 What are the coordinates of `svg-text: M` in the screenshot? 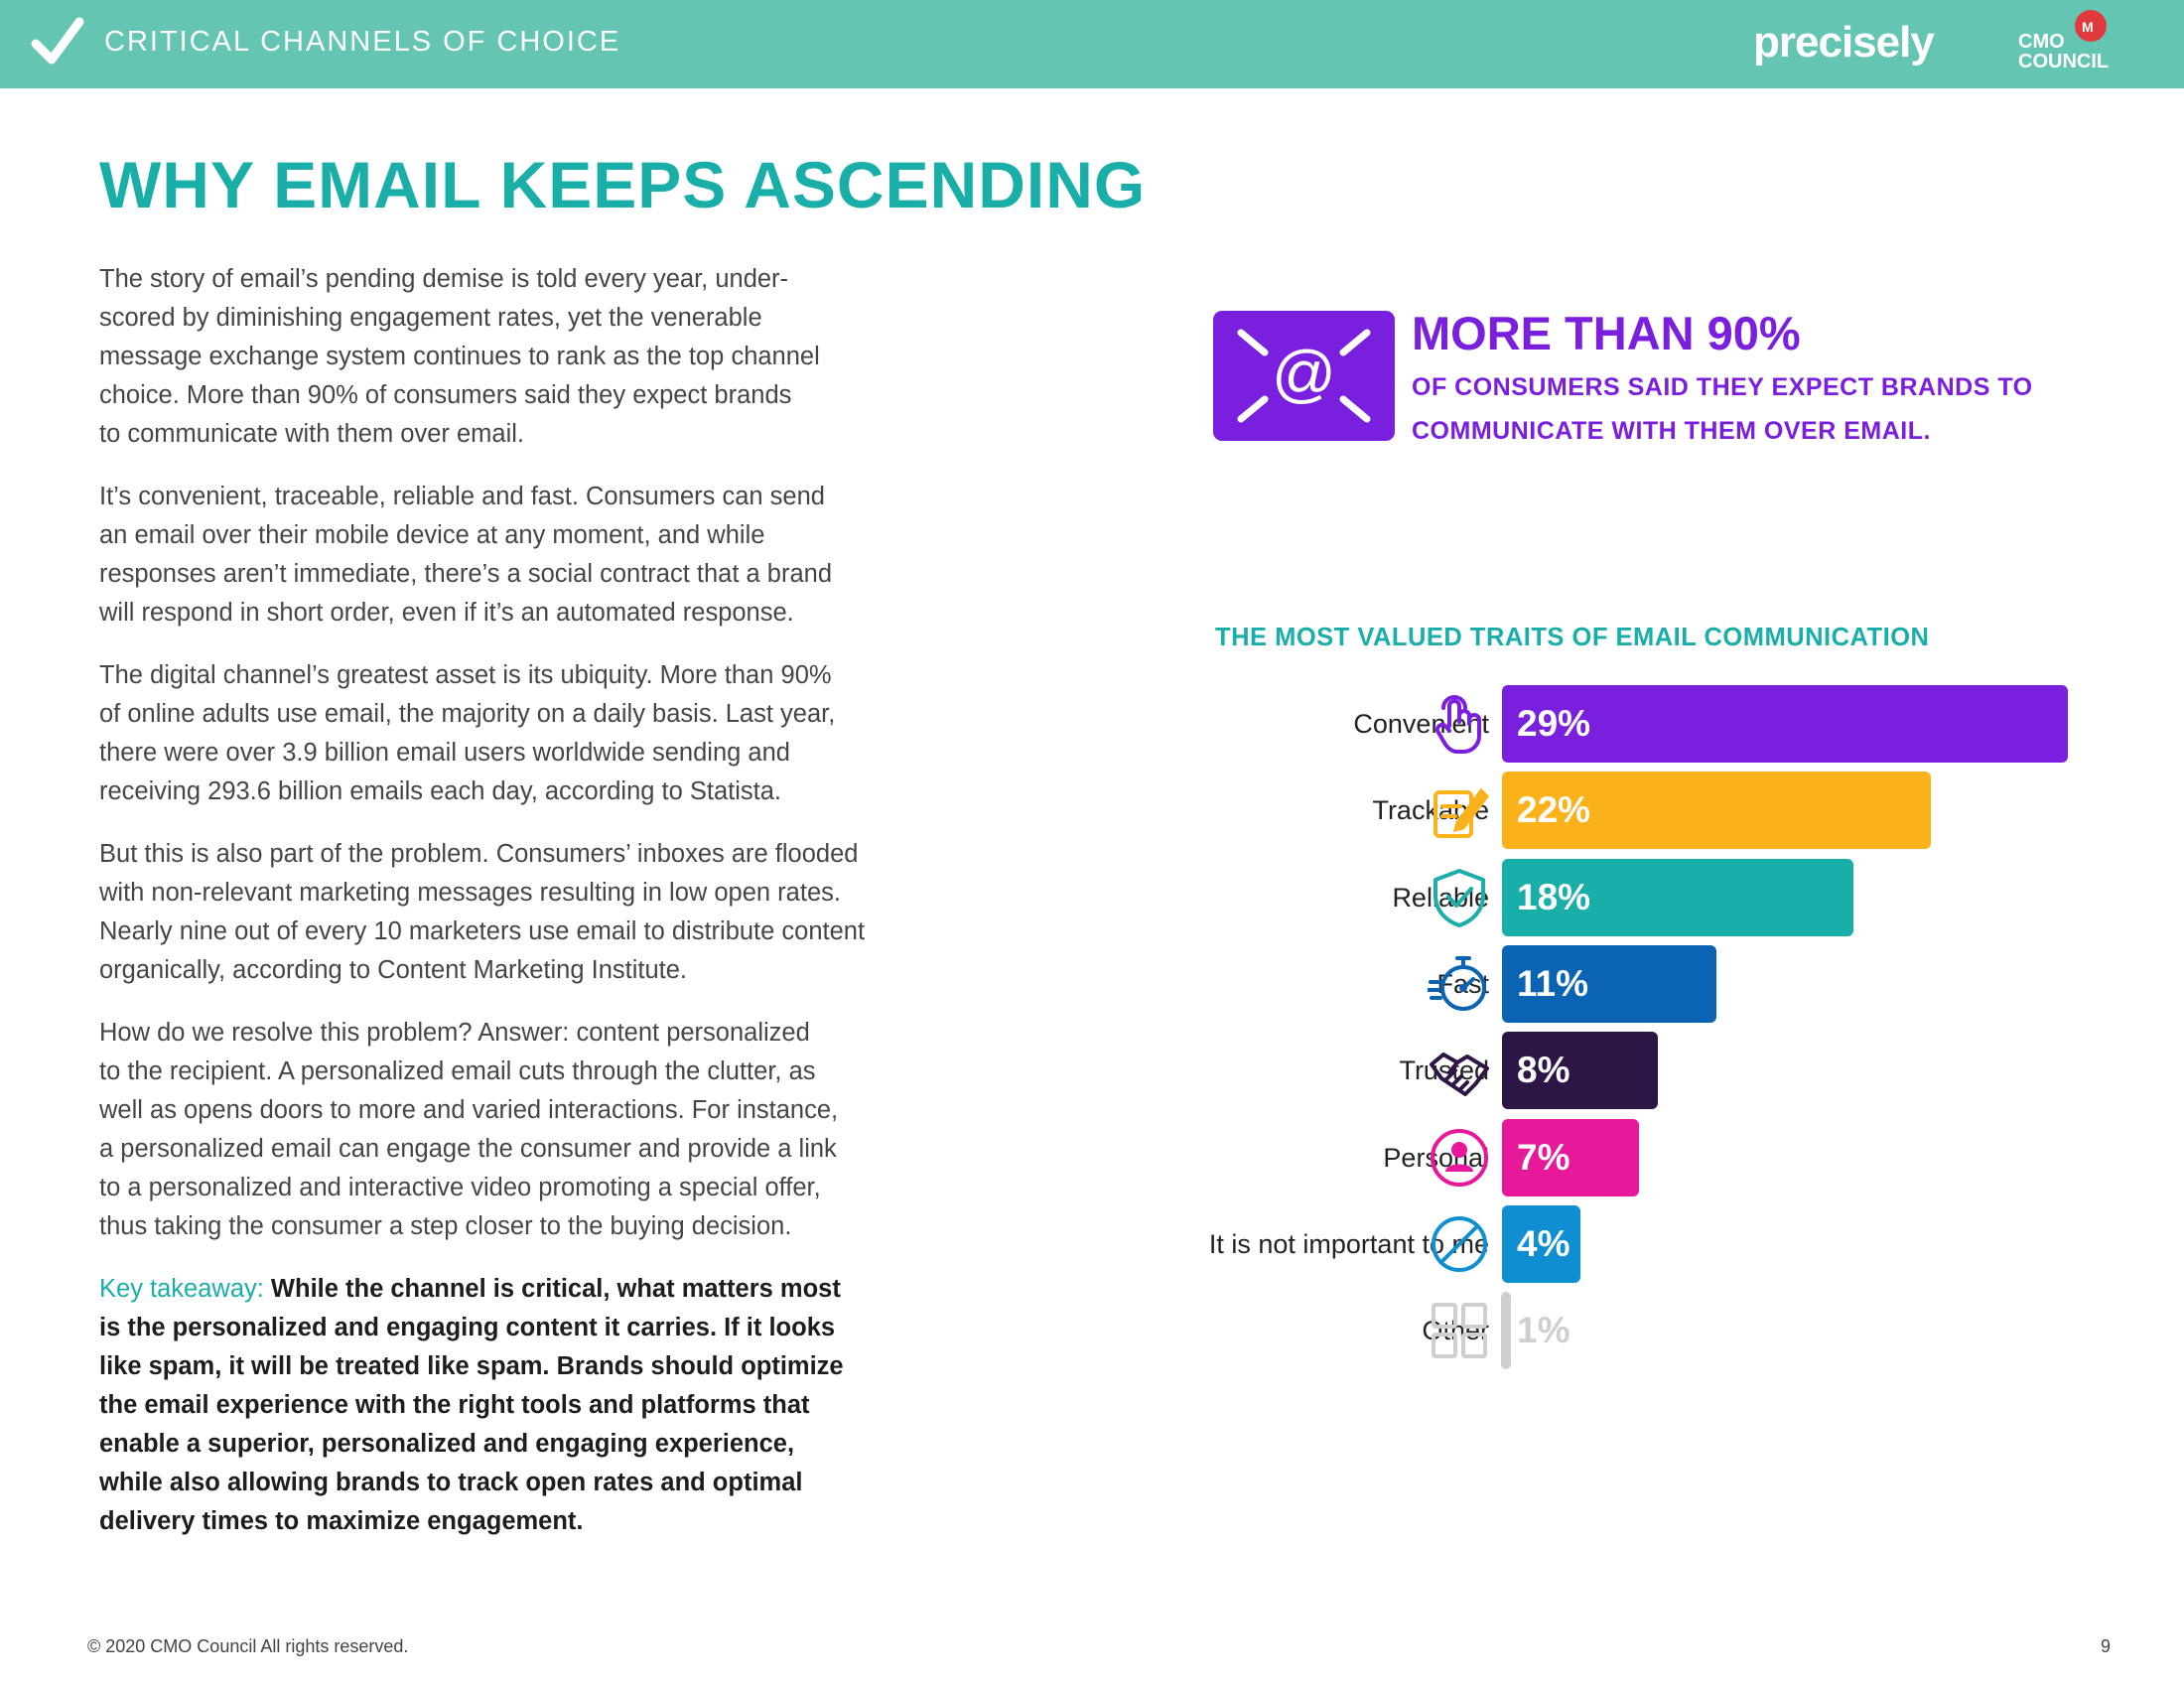 It's located at (2088, 27).